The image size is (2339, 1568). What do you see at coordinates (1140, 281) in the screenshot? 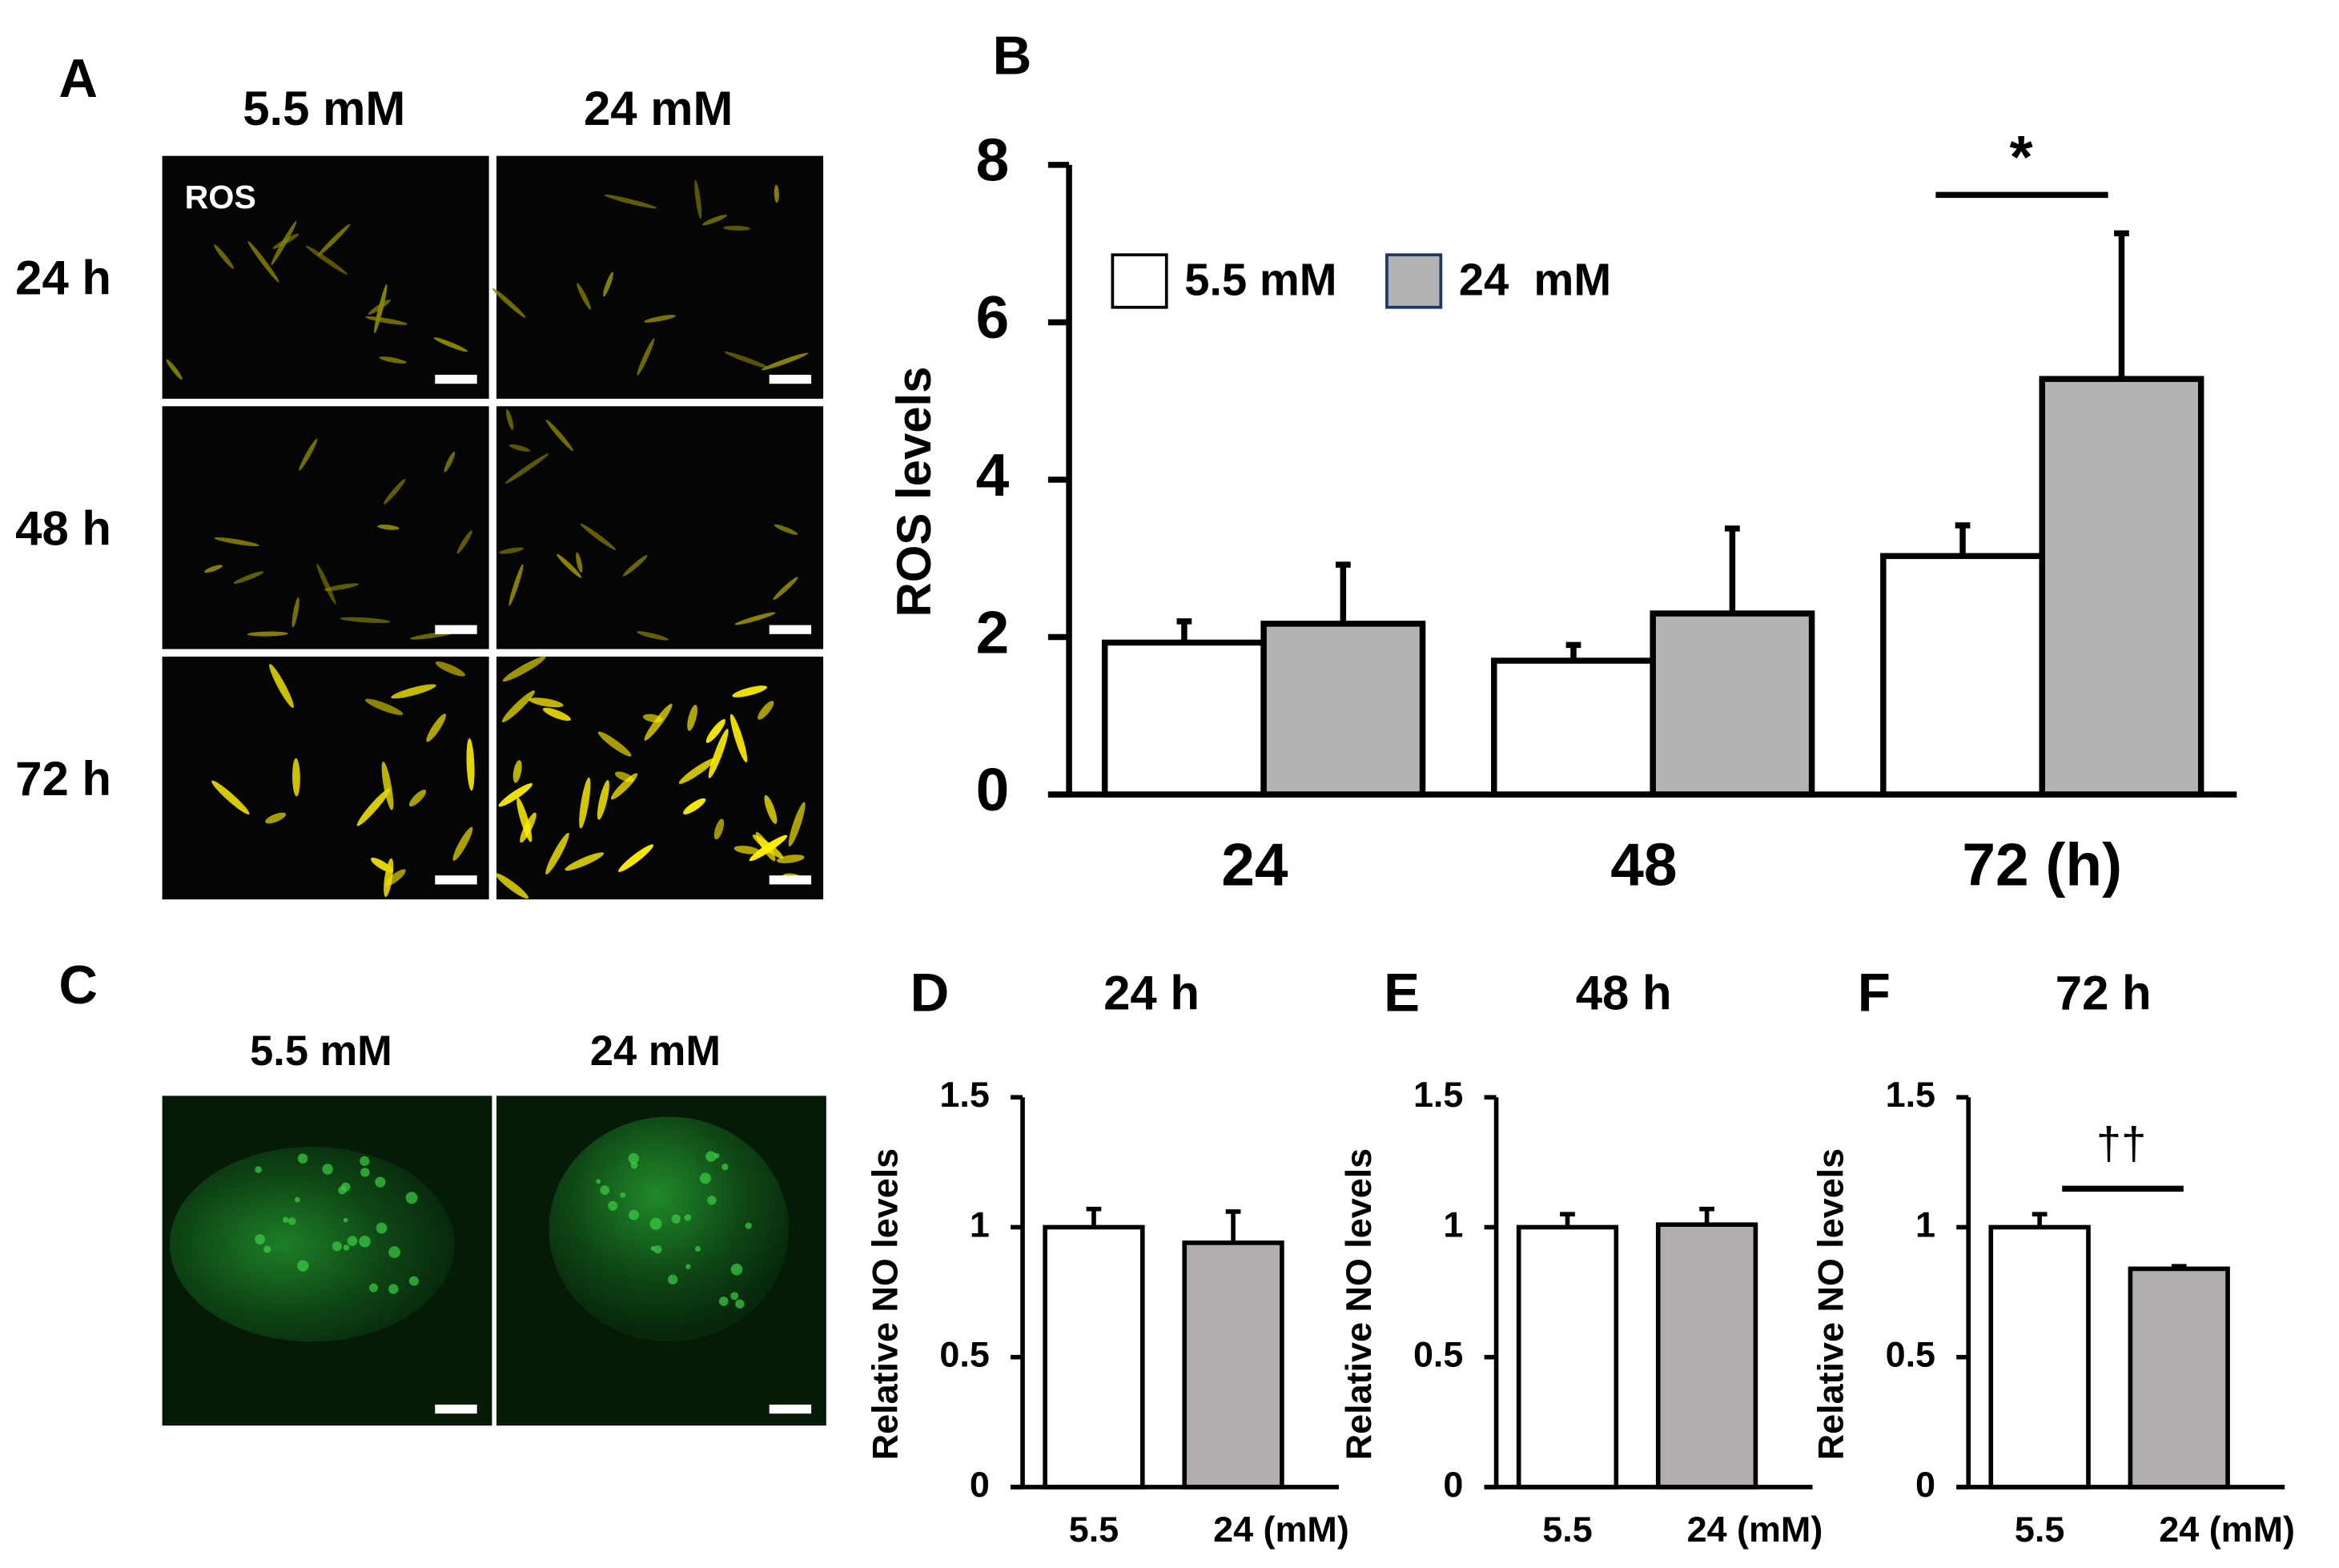
I see `legend-swatch` at bounding box center [1140, 281].